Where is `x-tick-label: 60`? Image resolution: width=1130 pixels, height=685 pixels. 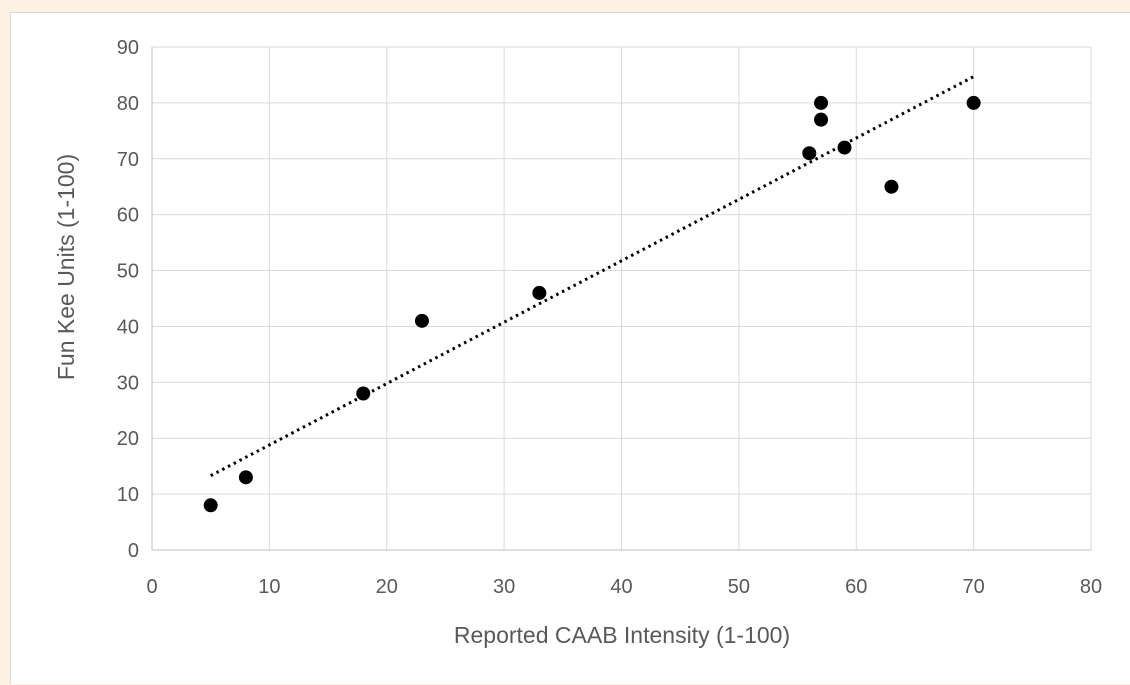
x-tick-label: 60 is located at coordinates (856, 587).